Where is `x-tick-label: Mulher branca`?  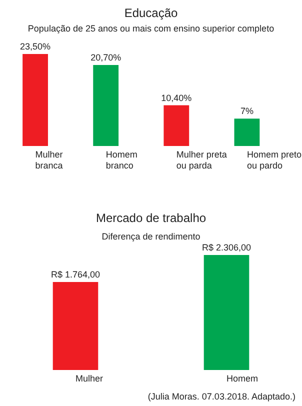
x-tick-label: Mulher branca is located at coordinates (49, 160).